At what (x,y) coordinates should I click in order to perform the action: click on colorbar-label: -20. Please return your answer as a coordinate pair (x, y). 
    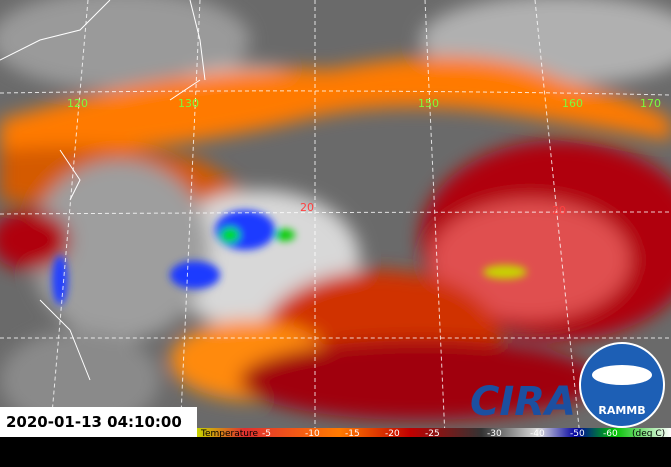
    Looking at the image, I should click on (392, 433).